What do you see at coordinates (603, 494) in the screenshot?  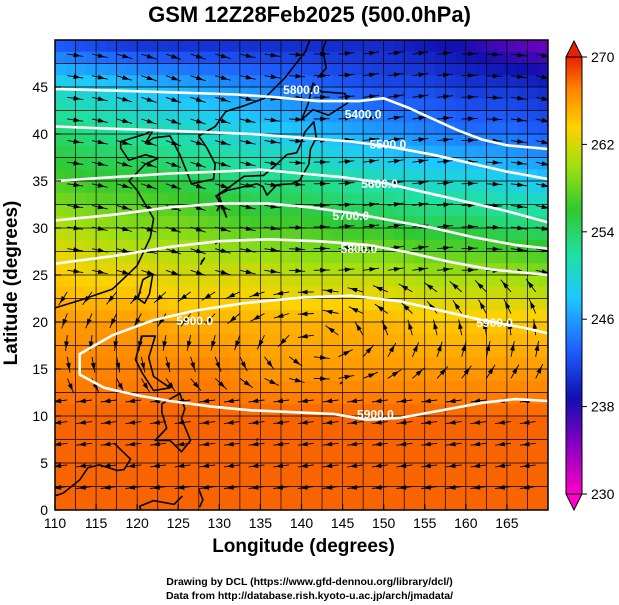 I see `colorbar-tick-label: 230` at bounding box center [603, 494].